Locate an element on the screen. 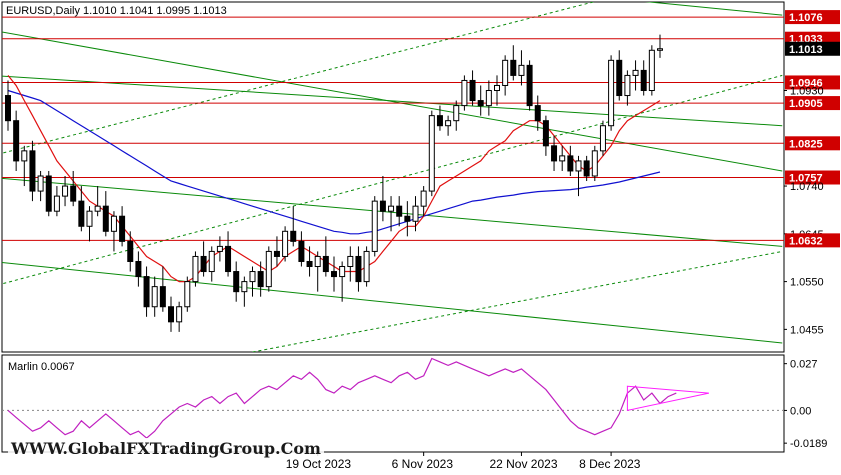 The height and width of the screenshot is (475, 841). y-tick-label: 1.0946 is located at coordinates (806, 83).